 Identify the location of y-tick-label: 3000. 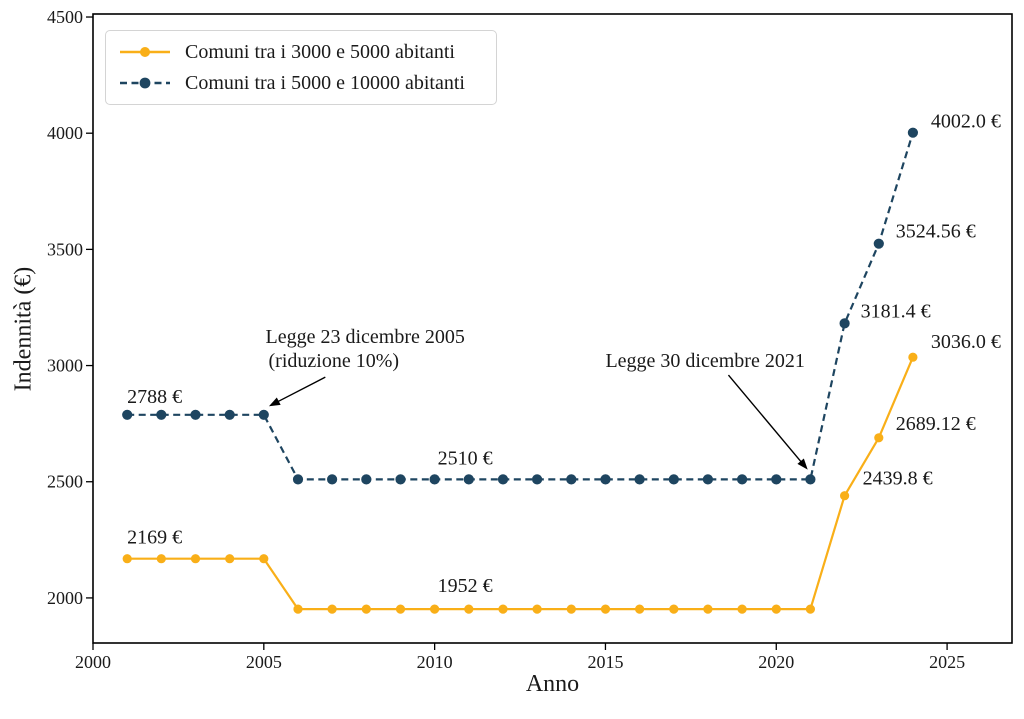
(65, 366).